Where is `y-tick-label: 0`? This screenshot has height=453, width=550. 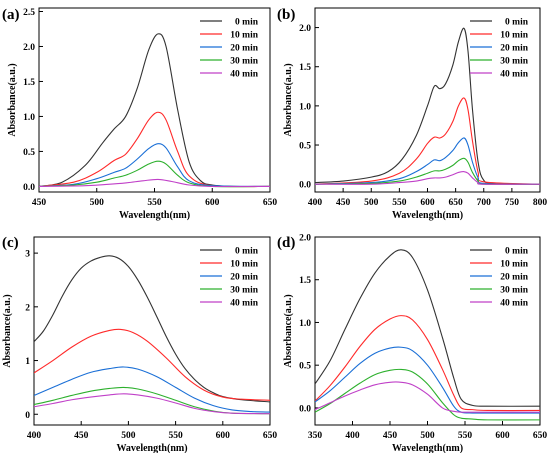 y-tick-label: 0 is located at coordinates (27, 416).